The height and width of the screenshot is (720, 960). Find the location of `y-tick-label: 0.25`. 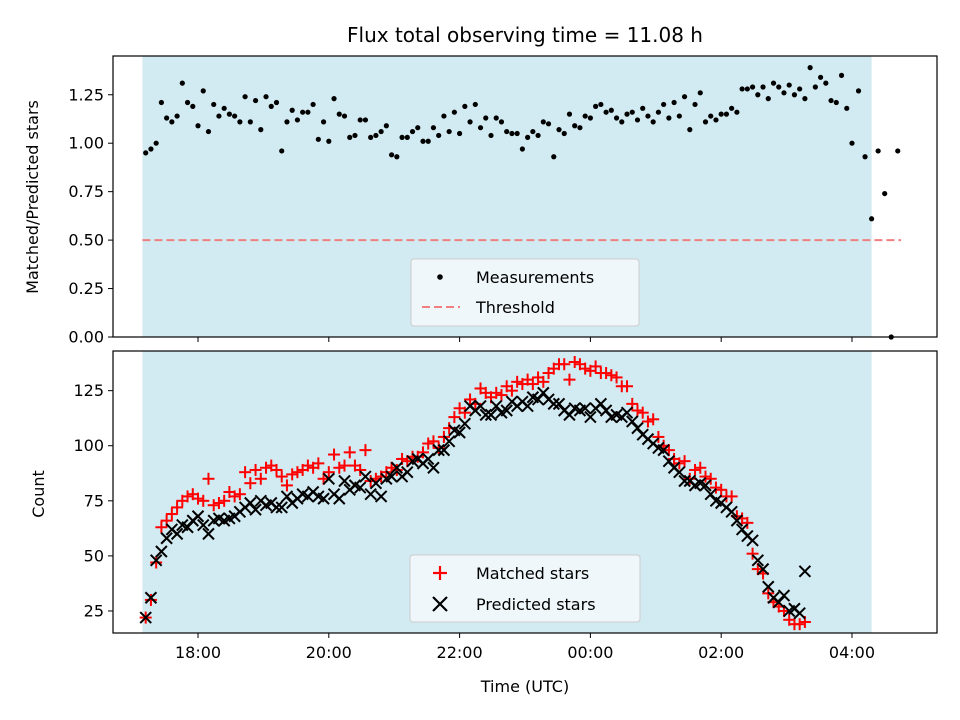

y-tick-label: 0.25 is located at coordinates (86, 288).